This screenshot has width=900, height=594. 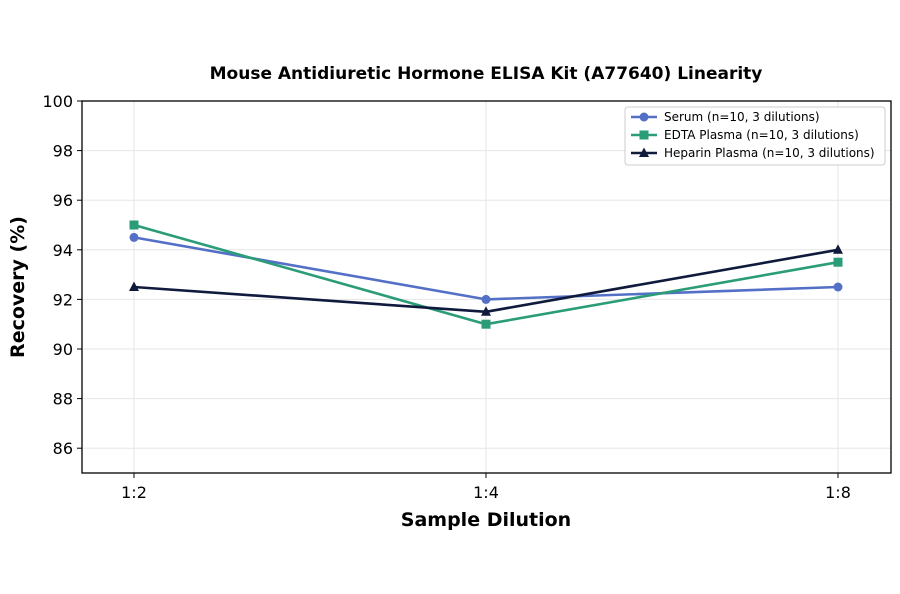 I want to click on y-axis-label: Recovery (%), so click(x=18, y=287).